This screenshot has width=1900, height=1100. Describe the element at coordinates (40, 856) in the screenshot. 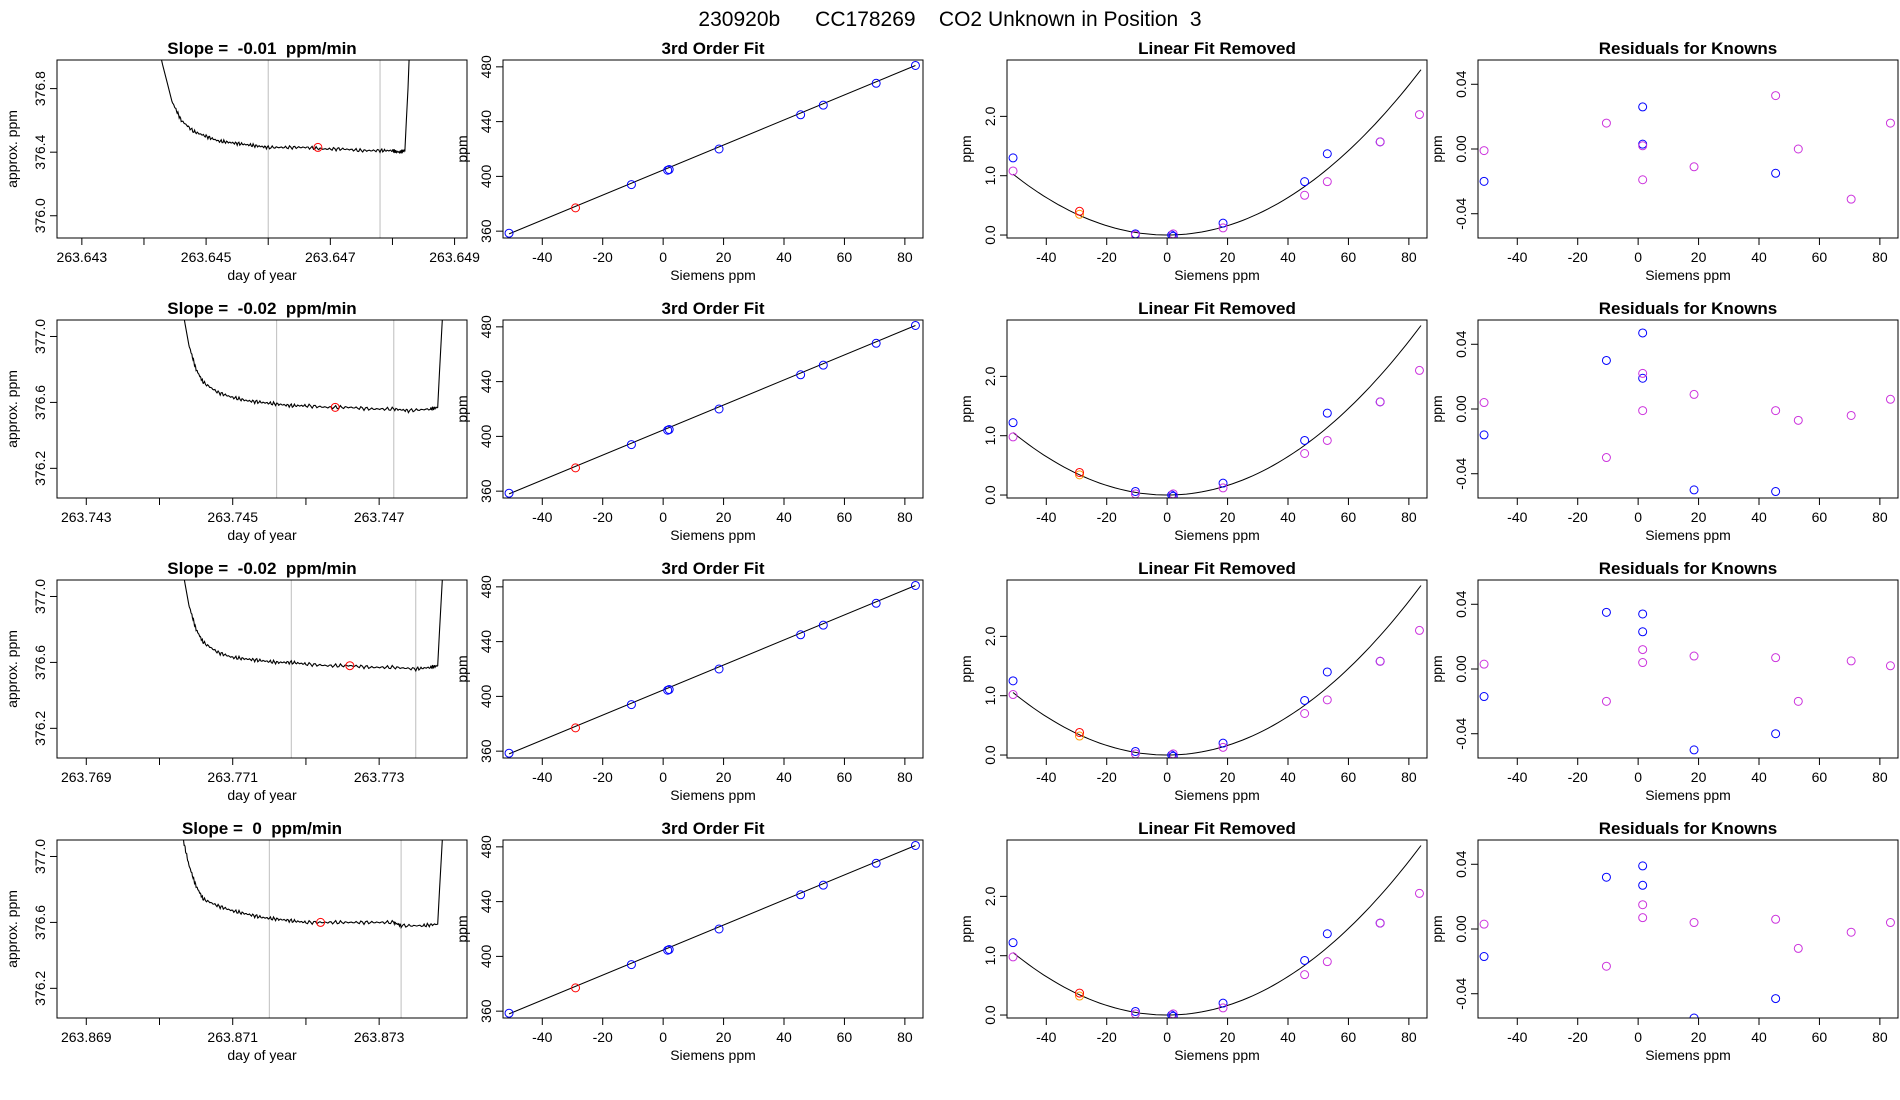

I see `y-tick-label: 377.0` at that location.